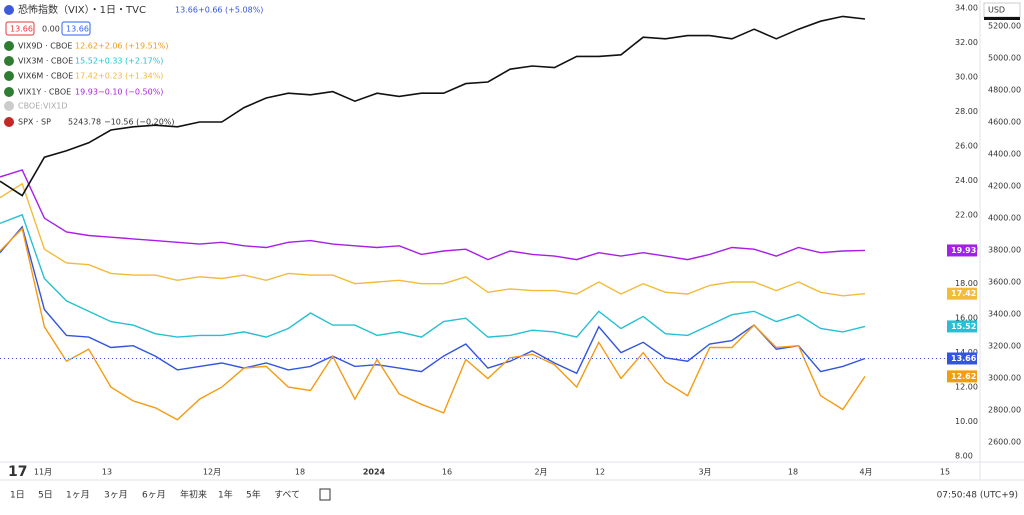  I want to click on left-axis-label: 22.00, so click(966, 214).